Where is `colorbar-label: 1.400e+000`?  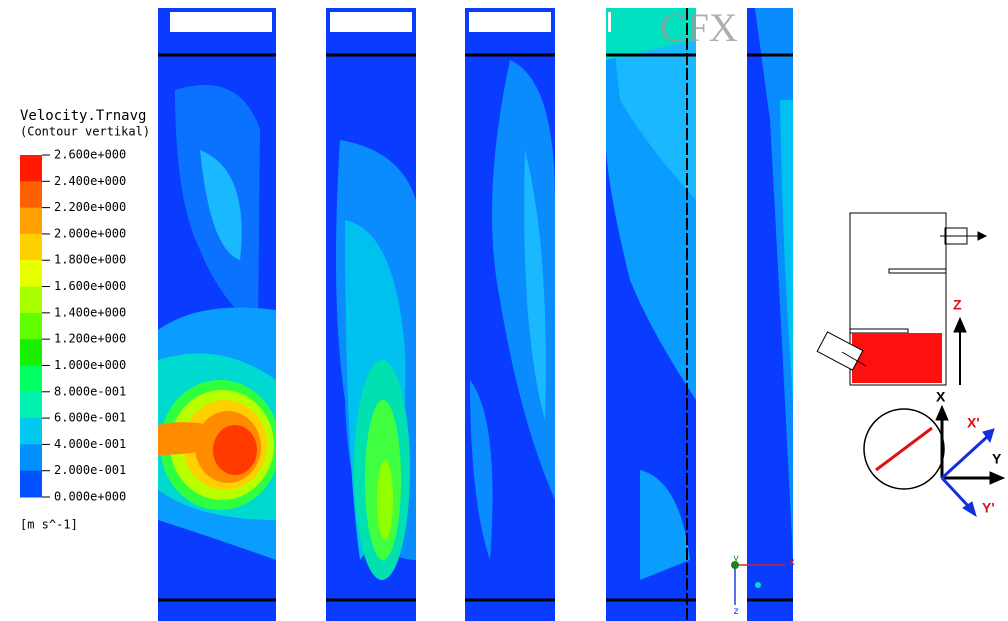
colorbar-label: 1.400e+000 is located at coordinates (90, 312).